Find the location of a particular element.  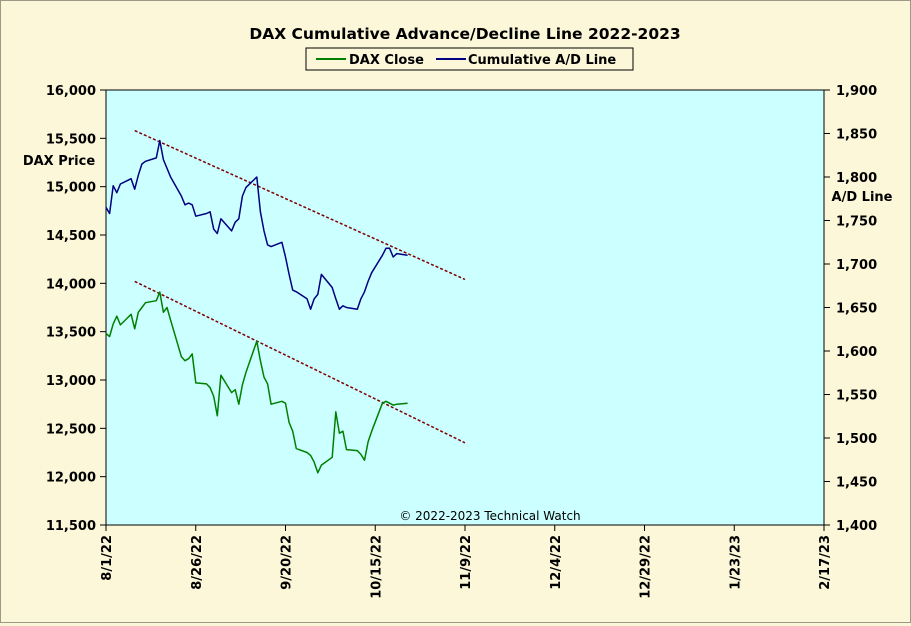

legend-label-dax-close: DAX Close is located at coordinates (386, 60).